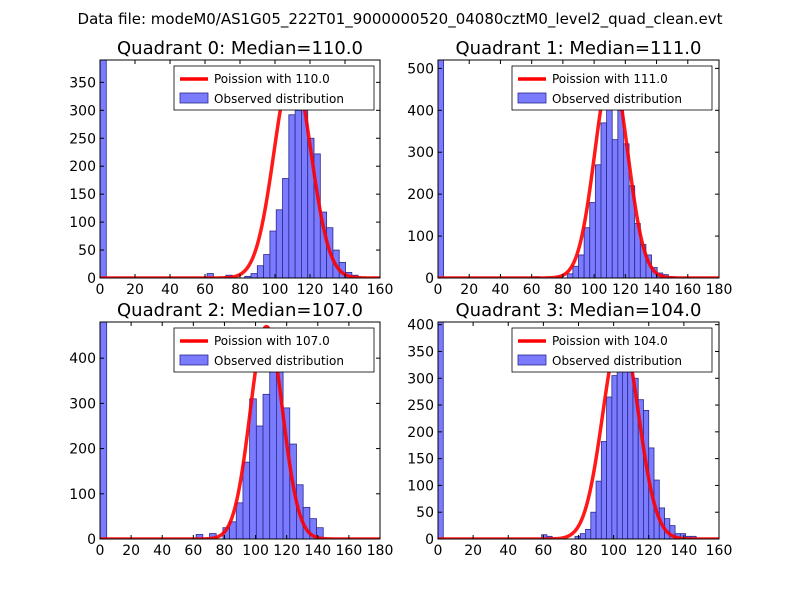  What do you see at coordinates (425, 513) in the screenshot?
I see `y-tick-label: 50` at bounding box center [425, 513].